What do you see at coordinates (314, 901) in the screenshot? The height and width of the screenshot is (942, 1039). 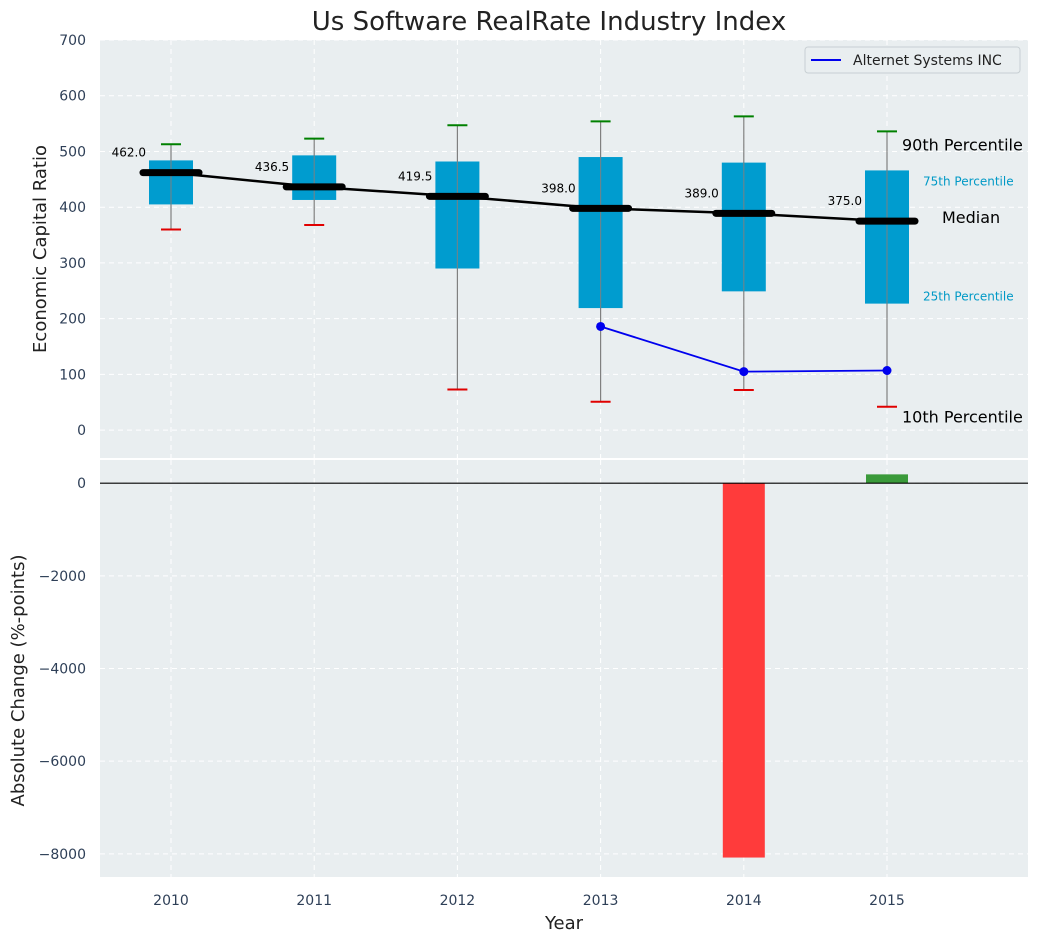 I see `x-tick-label: 2011` at bounding box center [314, 901].